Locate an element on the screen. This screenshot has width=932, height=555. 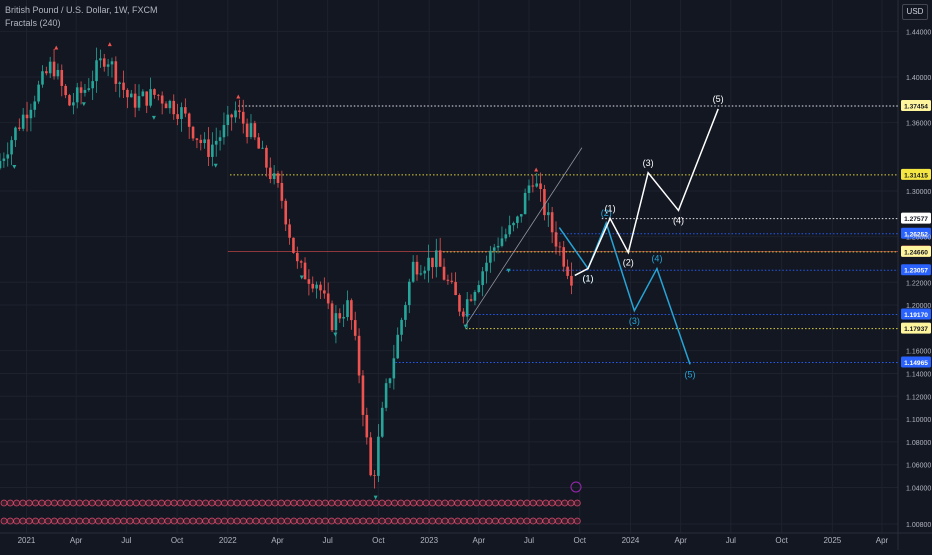
currency-button: USD is located at coordinates (915, 12).